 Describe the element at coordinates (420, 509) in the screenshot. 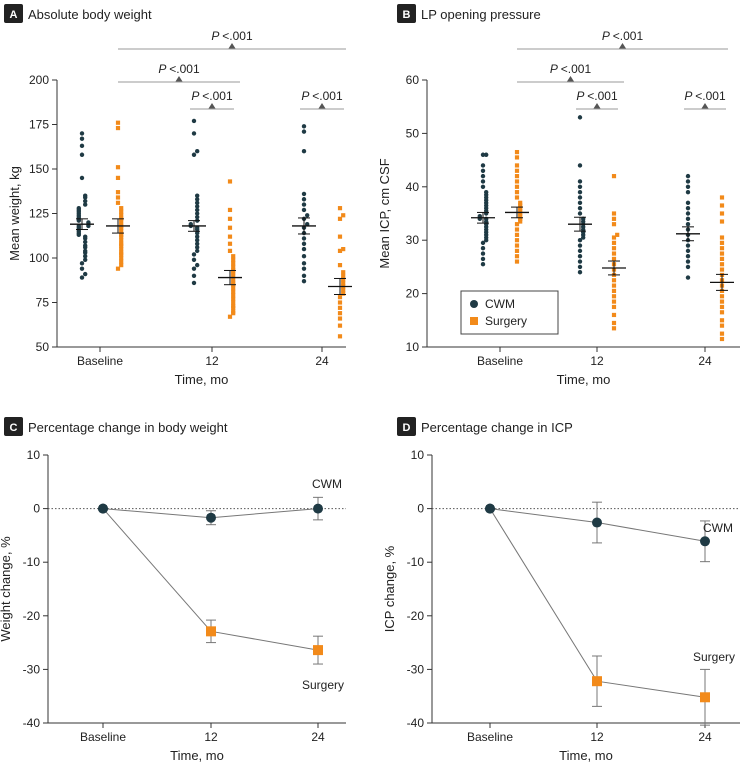

I see `y-tick-label: 0` at that location.